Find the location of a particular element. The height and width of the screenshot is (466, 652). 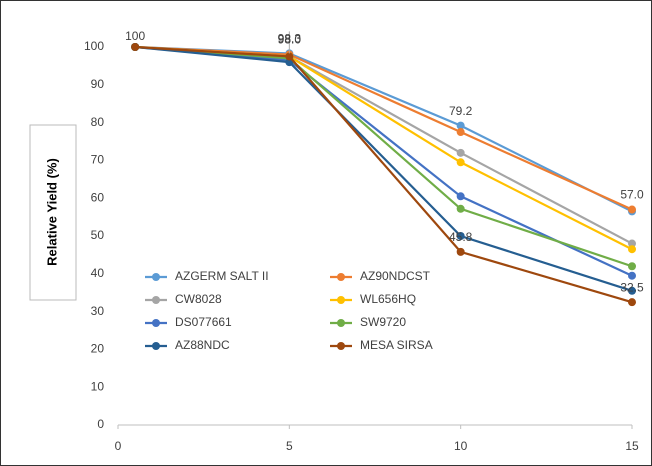

x-tick-label: 10 is located at coordinates (461, 446).